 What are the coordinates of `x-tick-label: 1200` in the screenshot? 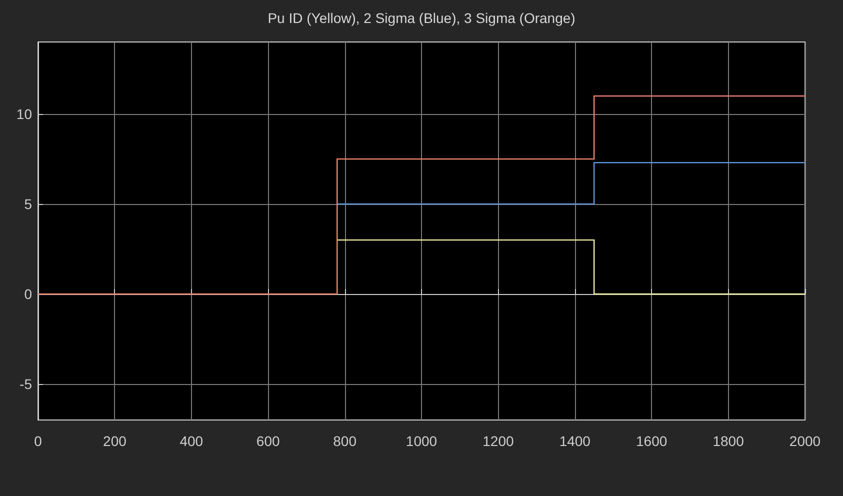 It's located at (498, 441).